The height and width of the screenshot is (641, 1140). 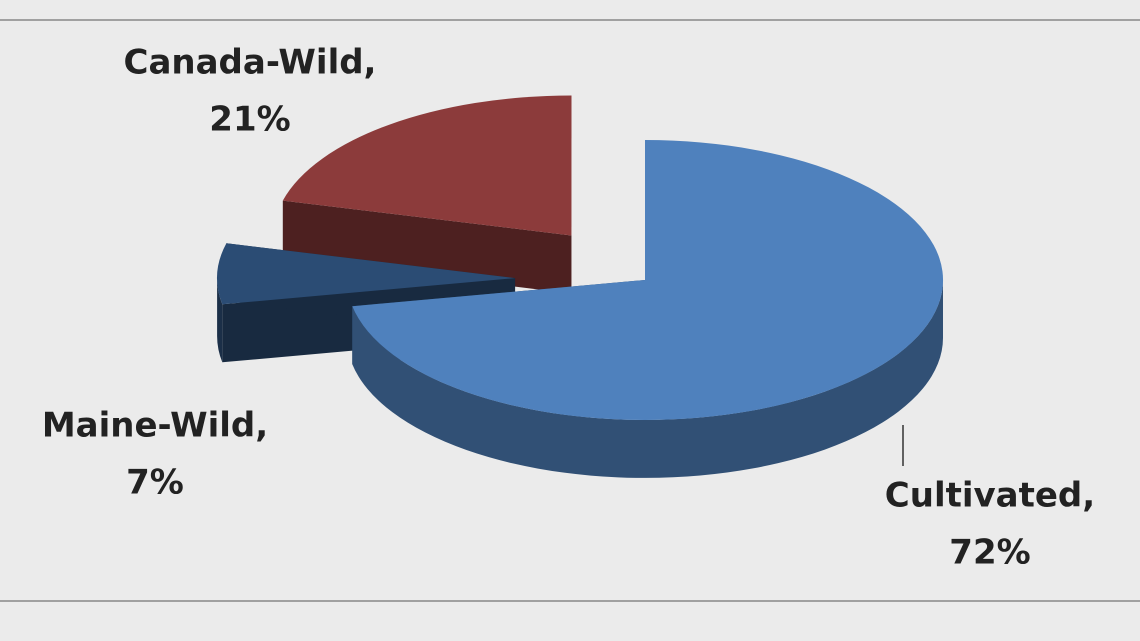 What do you see at coordinates (989, 553) in the screenshot?
I see `value-label: 72%` at bounding box center [989, 553].